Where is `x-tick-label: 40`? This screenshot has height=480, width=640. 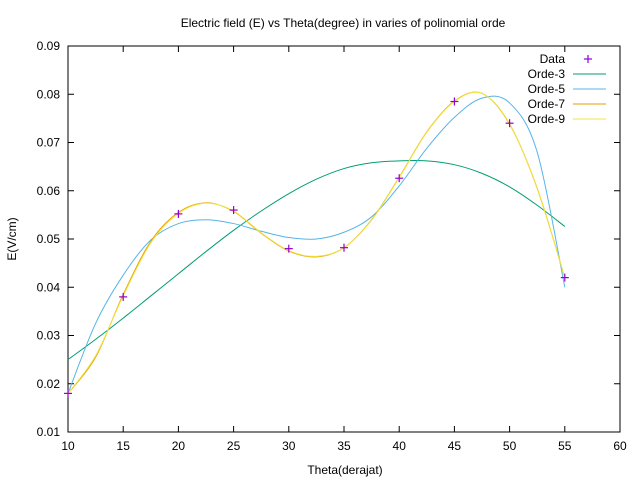 x-tick-label: 40 is located at coordinates (400, 446).